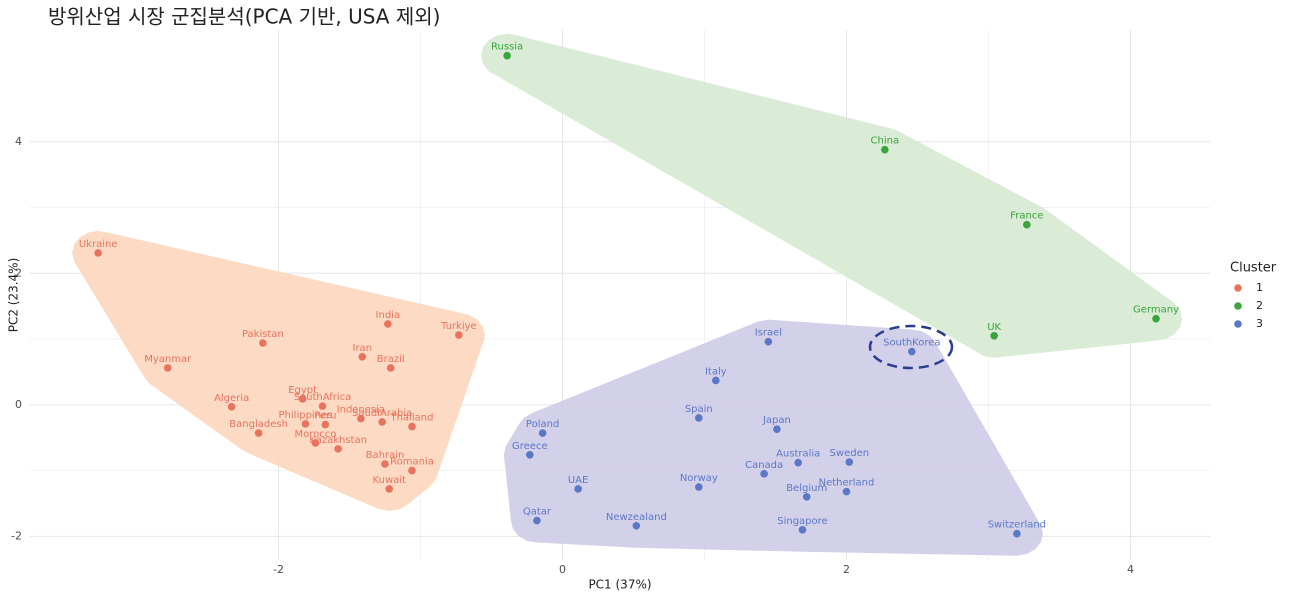 The width and height of the screenshot is (1289, 594). I want to click on x-tick-label: 4, so click(1130, 569).